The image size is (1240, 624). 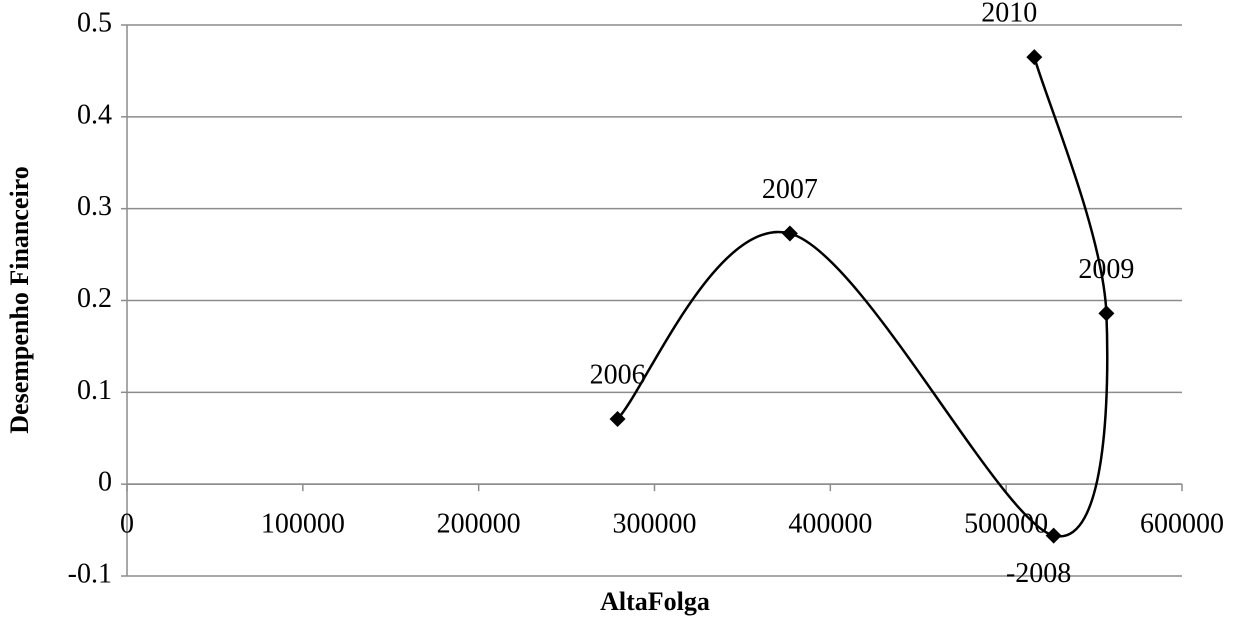 What do you see at coordinates (830, 524) in the screenshot?
I see `x-tick-label: 400000` at bounding box center [830, 524].